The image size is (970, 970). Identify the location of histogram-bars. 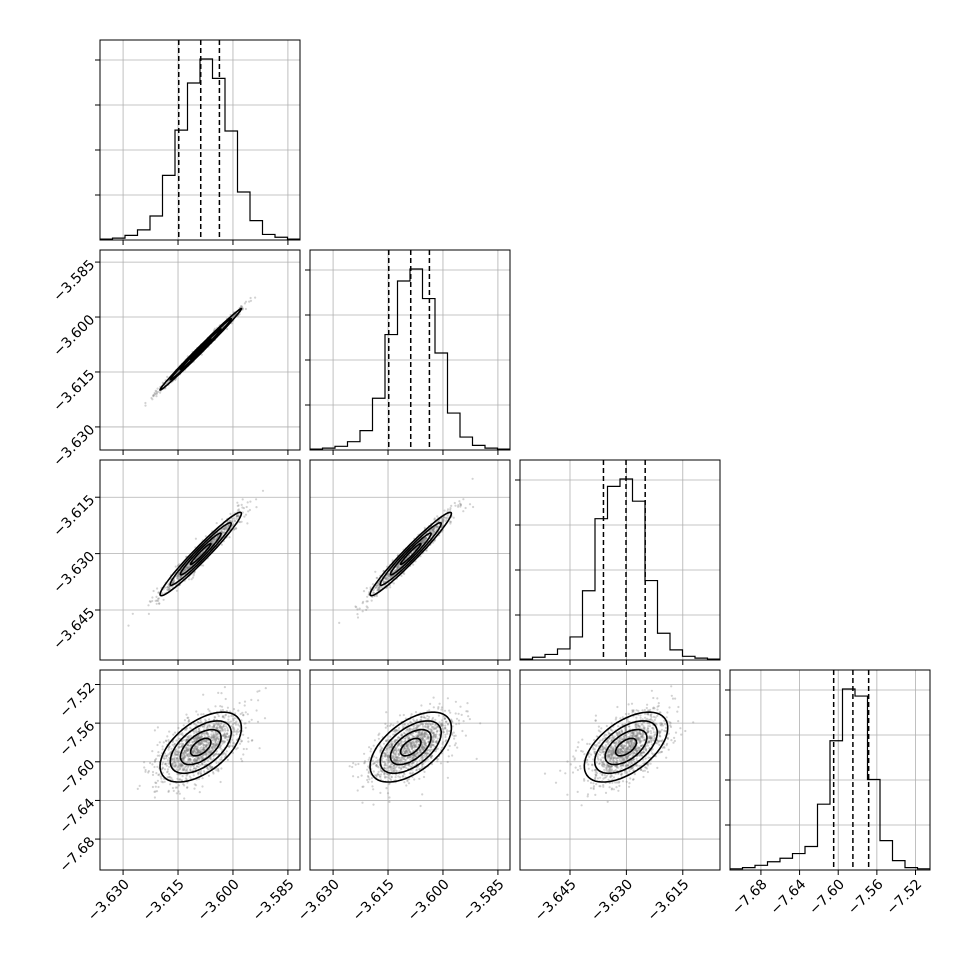
(620, 569).